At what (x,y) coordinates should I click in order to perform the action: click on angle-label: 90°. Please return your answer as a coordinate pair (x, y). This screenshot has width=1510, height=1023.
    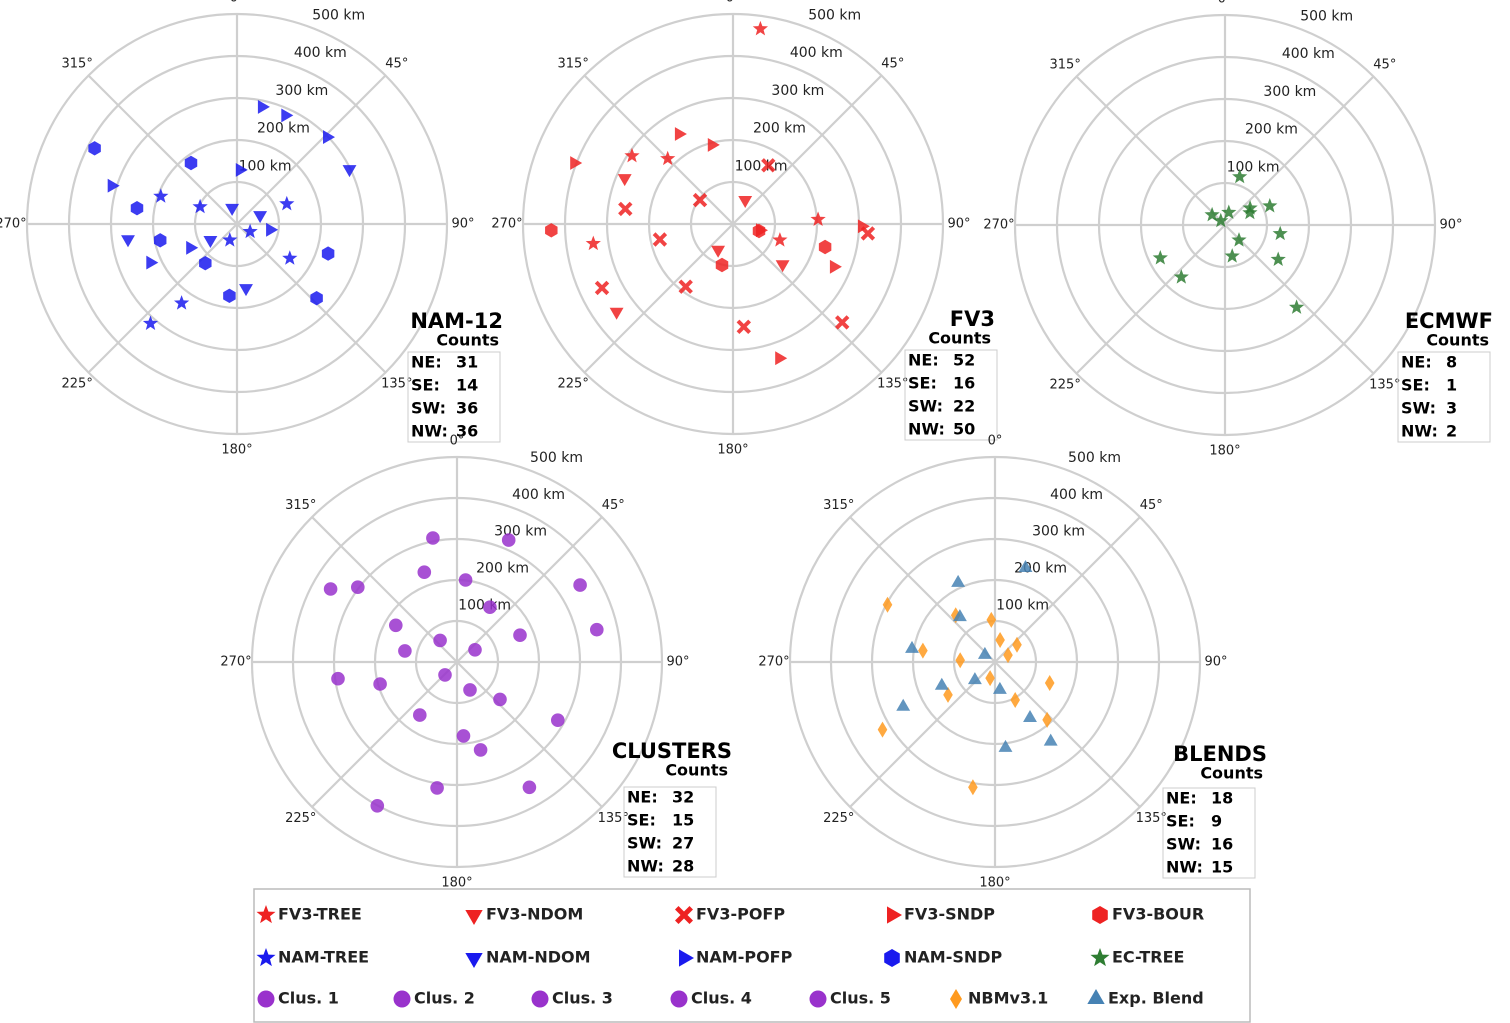
    Looking at the image, I should click on (958, 224).